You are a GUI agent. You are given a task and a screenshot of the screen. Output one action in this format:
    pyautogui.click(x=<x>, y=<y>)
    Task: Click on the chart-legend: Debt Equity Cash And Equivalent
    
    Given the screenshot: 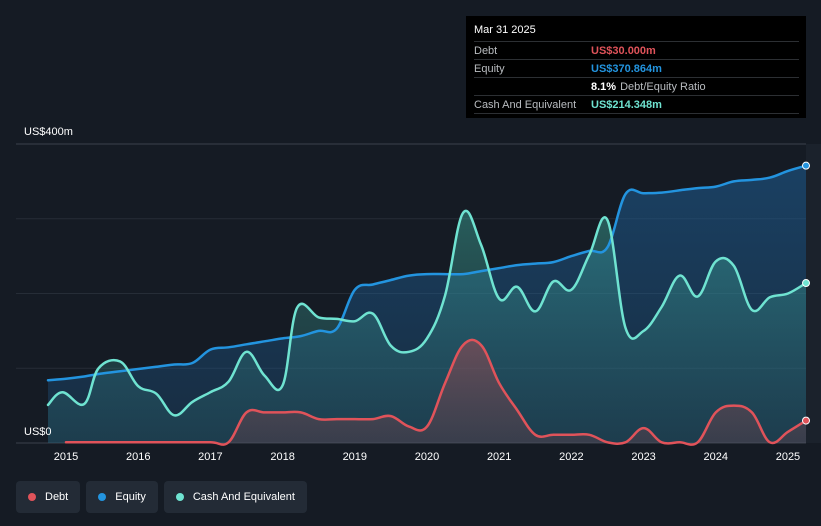 What is the action you would take?
    pyautogui.click(x=161, y=497)
    